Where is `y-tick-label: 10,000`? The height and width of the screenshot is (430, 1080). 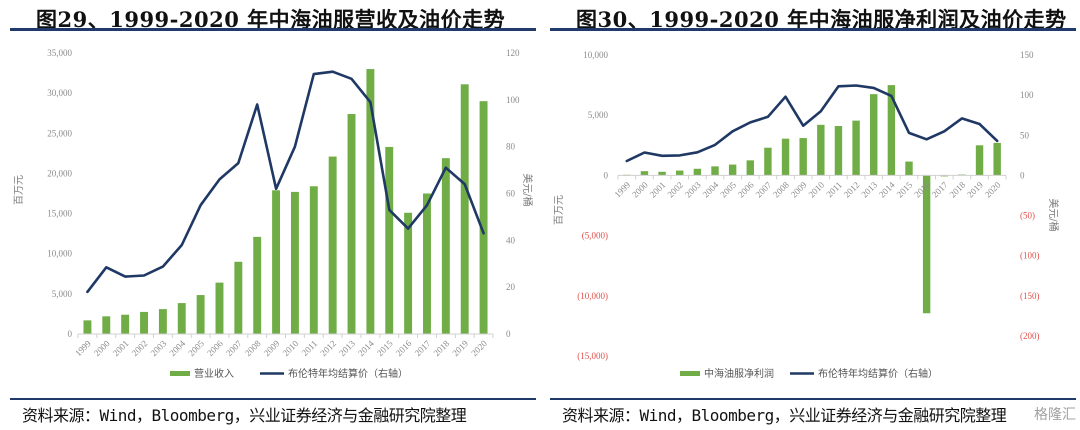 y-tick-label: 10,000 is located at coordinates (59, 254).